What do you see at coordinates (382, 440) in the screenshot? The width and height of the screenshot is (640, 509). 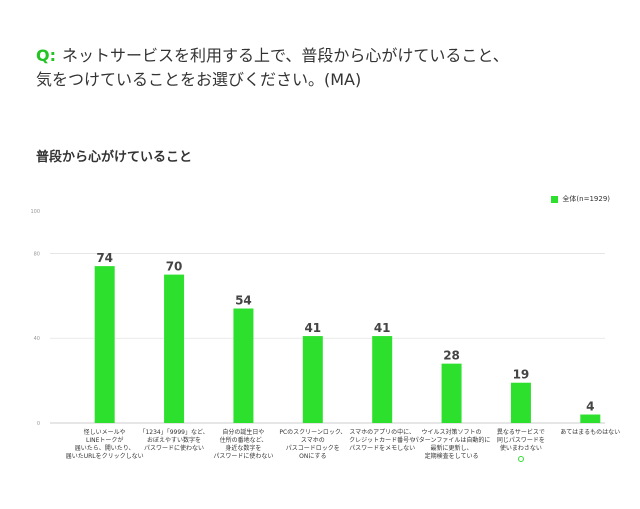 I see `x-tick-label: スマホのアプリの中に、 クレジットカード番号や パスワードをメモしない` at bounding box center [382, 440].